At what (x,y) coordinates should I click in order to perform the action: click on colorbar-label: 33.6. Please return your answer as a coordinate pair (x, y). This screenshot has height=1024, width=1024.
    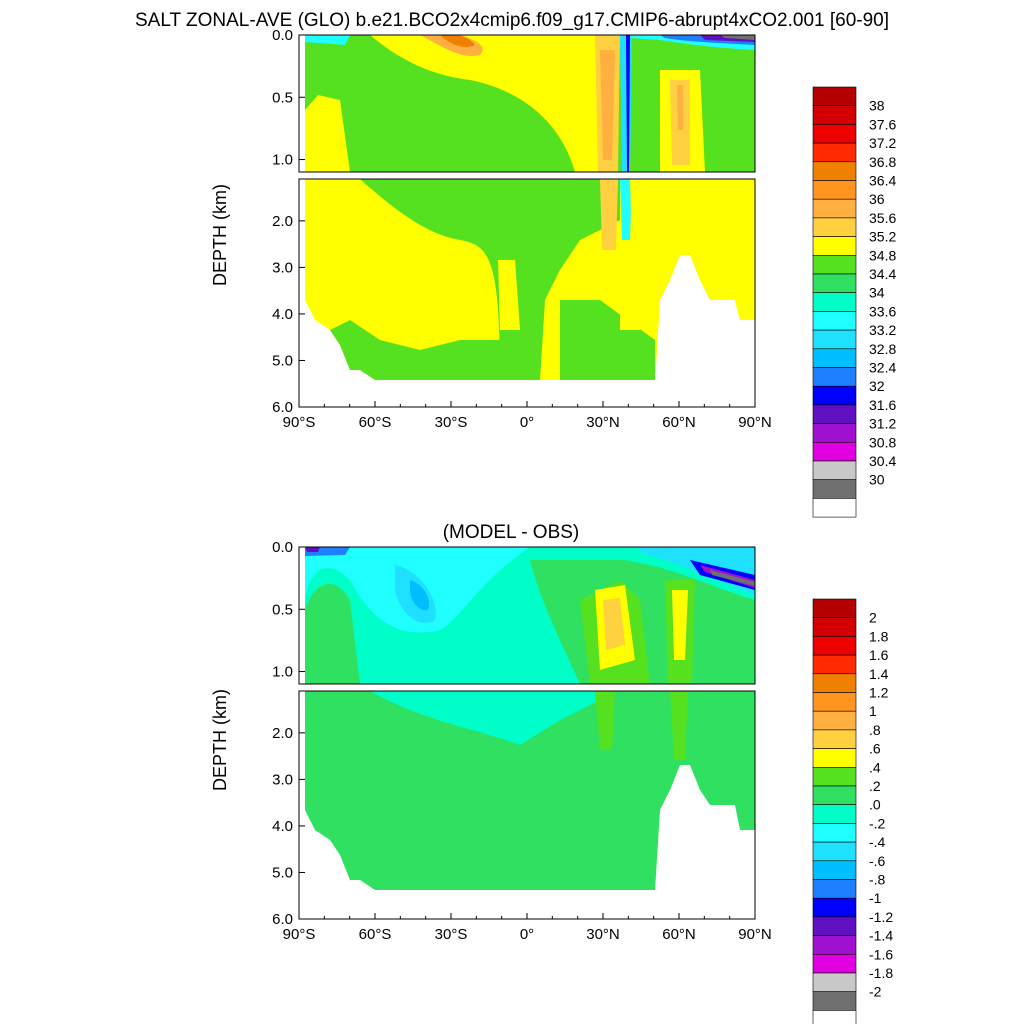
    Looking at the image, I should click on (882, 311).